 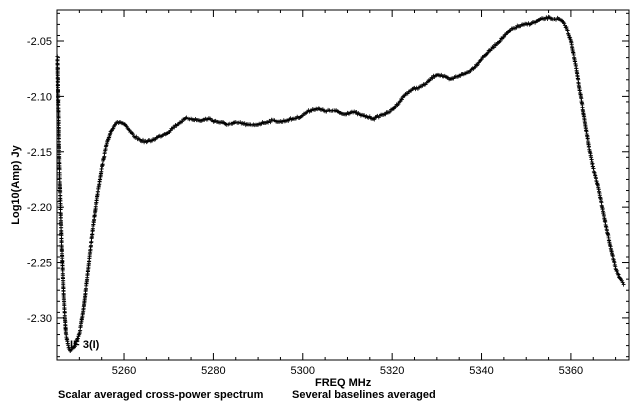 What do you see at coordinates (392, 371) in the screenshot?
I see `x-tick-label: 5320` at bounding box center [392, 371].